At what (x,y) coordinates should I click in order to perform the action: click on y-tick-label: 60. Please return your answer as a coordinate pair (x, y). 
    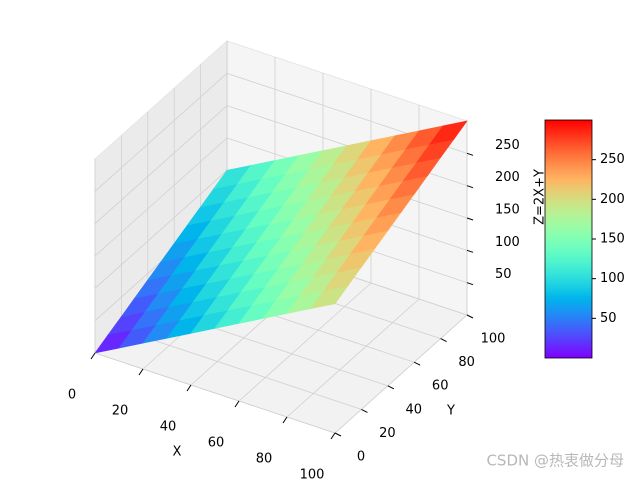
    Looking at the image, I should click on (440, 386).